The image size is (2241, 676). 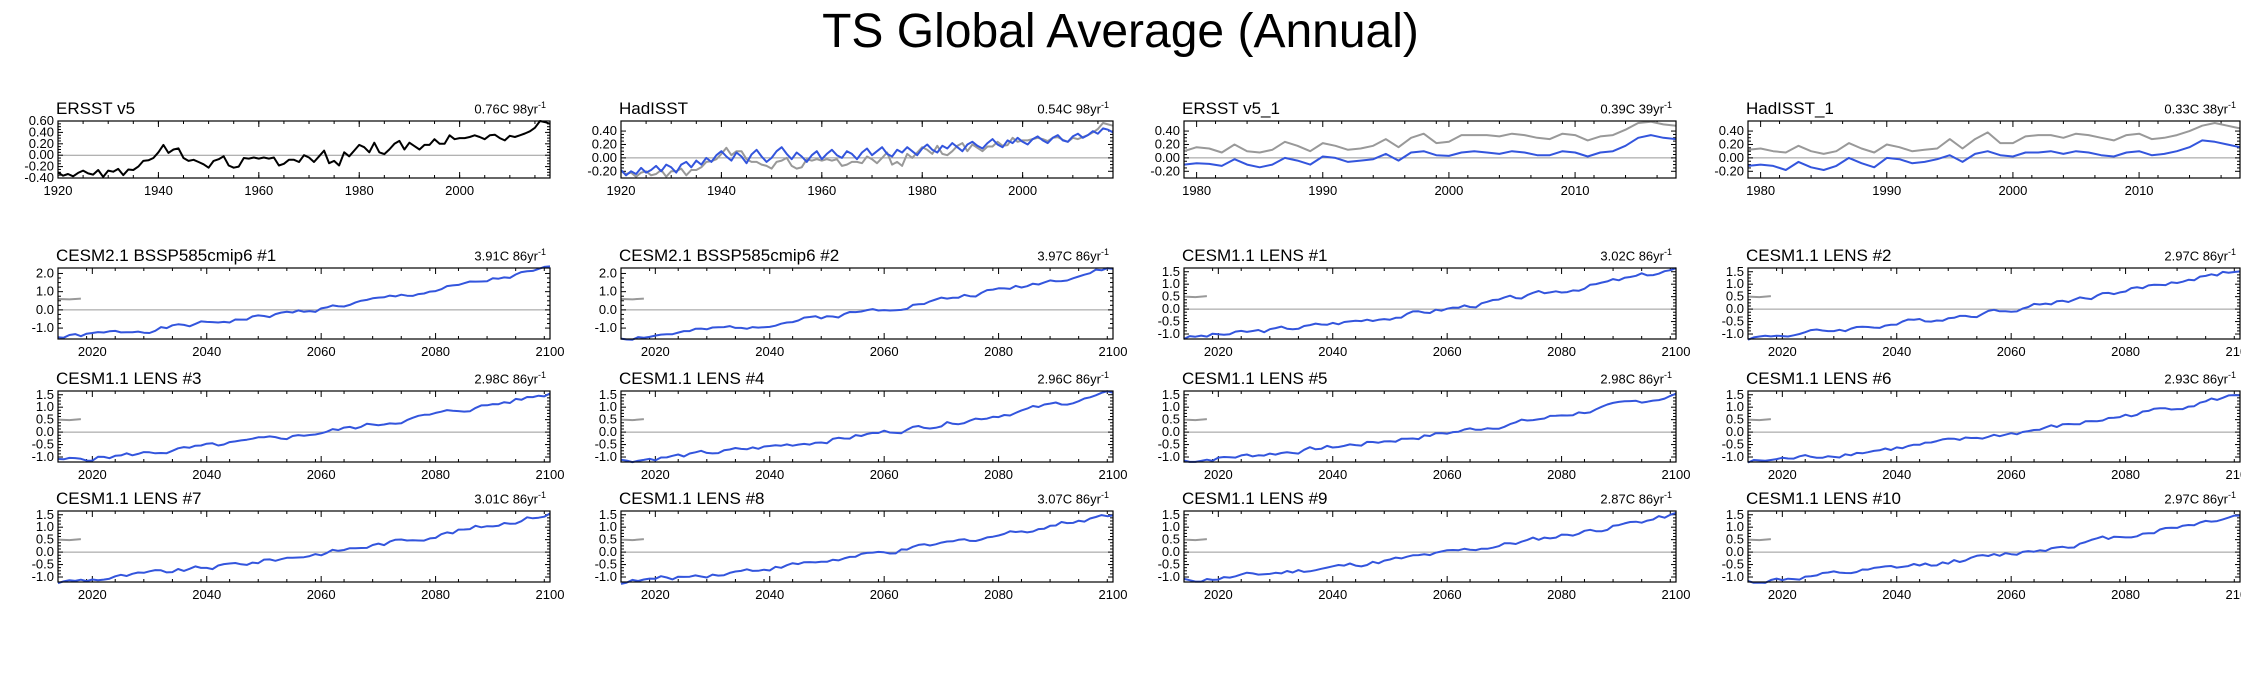 I want to click on x-tick-label: 2000, so click(x=2012, y=190).